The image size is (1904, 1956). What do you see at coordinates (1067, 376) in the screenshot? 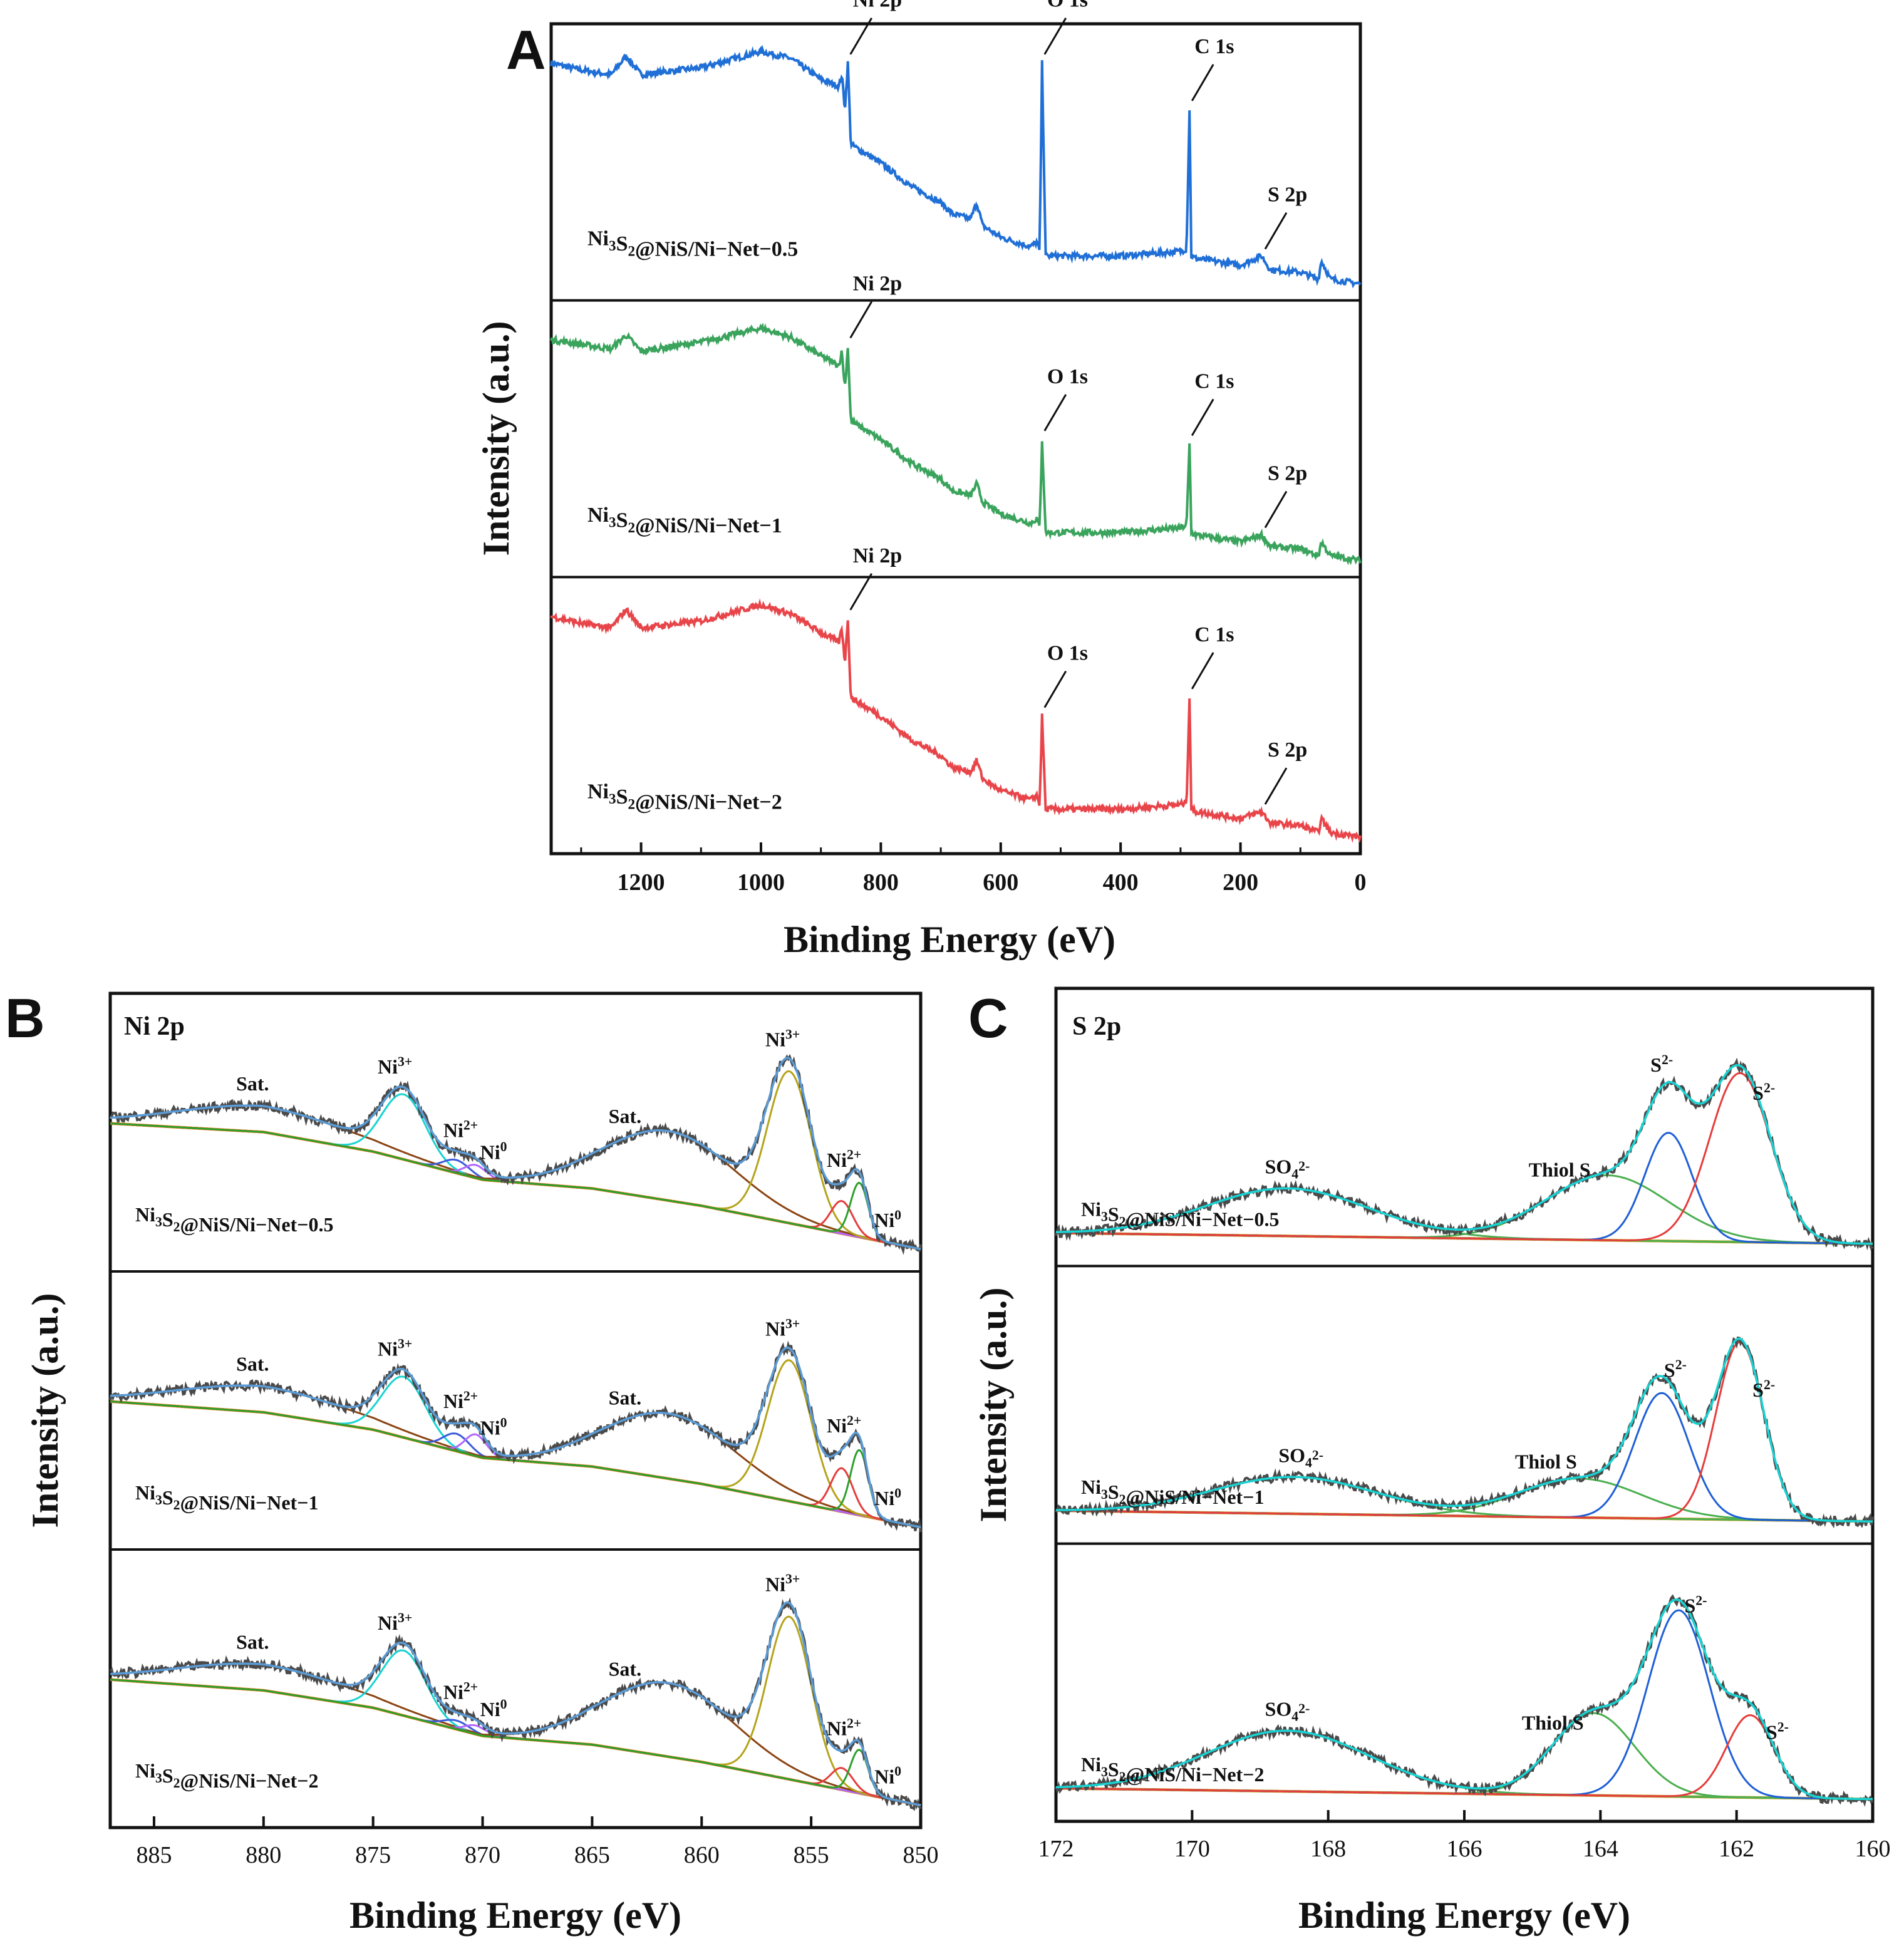
I see `survey-peak-label: O 1s` at bounding box center [1067, 376].